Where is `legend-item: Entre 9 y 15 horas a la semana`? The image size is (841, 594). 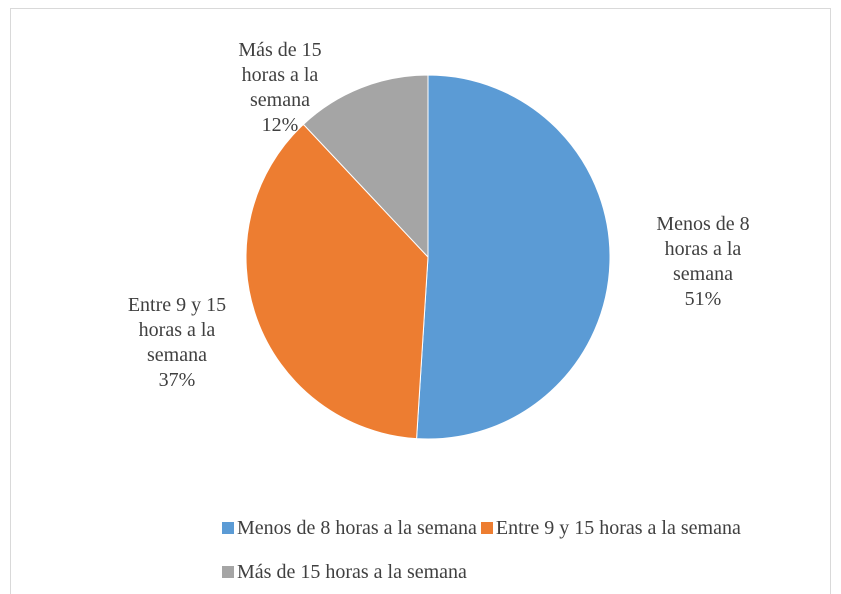 legend-item: Entre 9 y 15 horas a la semana is located at coordinates (610, 528).